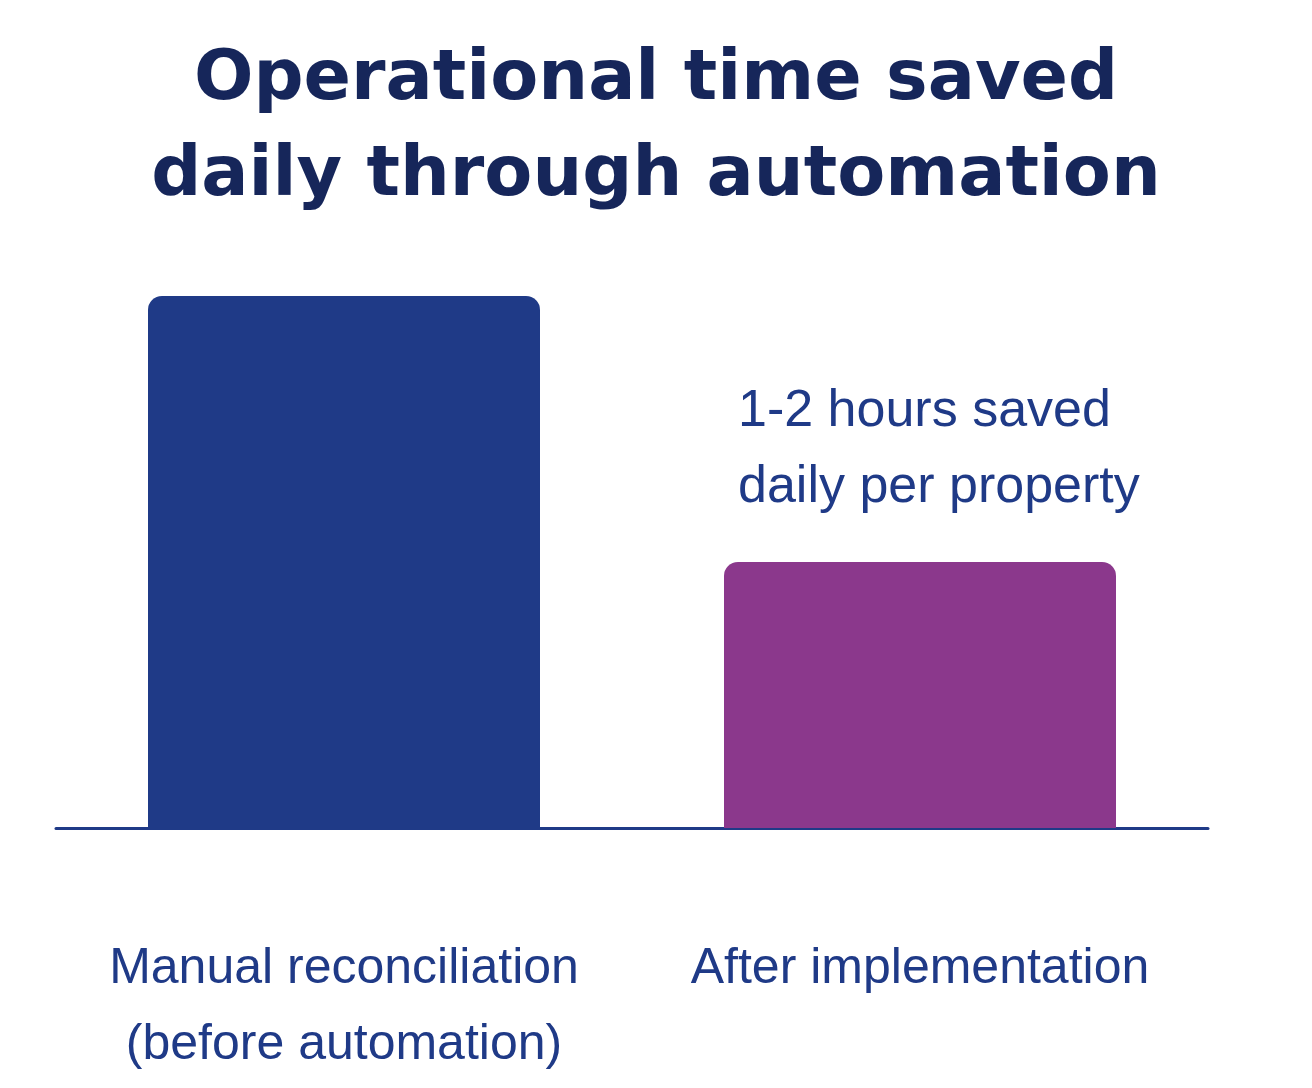 This screenshot has width=1312, height=1088. What do you see at coordinates (656, 123) in the screenshot?
I see `chart-title: Operational time saved daily through automation` at bounding box center [656, 123].